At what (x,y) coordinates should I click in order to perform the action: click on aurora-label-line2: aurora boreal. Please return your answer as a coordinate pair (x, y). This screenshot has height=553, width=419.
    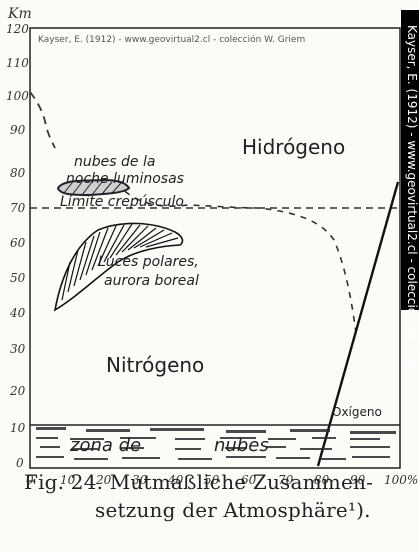
    Looking at the image, I should click on (151, 281).